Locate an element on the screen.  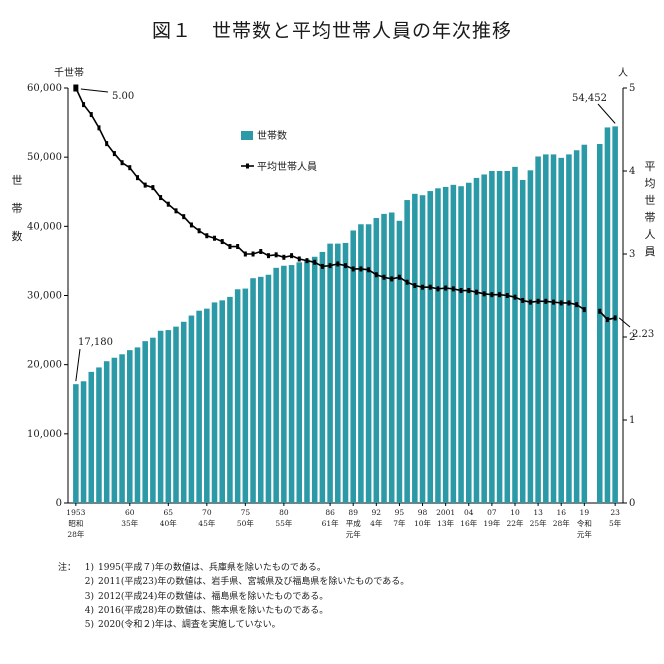
x-tick-label: 95 7年 is located at coordinates (399, 518).